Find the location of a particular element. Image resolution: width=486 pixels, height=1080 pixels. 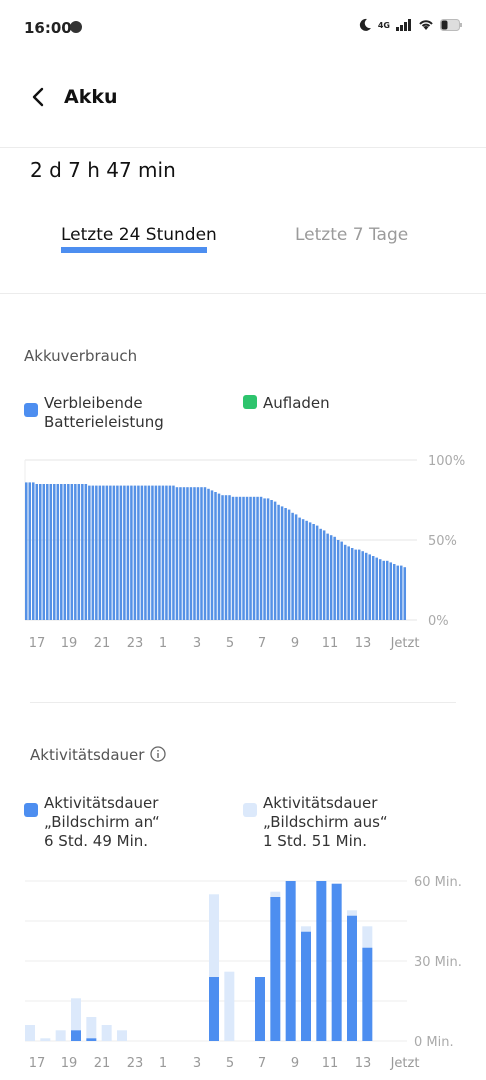

y-tick-label: 60 Min. is located at coordinates (438, 882).